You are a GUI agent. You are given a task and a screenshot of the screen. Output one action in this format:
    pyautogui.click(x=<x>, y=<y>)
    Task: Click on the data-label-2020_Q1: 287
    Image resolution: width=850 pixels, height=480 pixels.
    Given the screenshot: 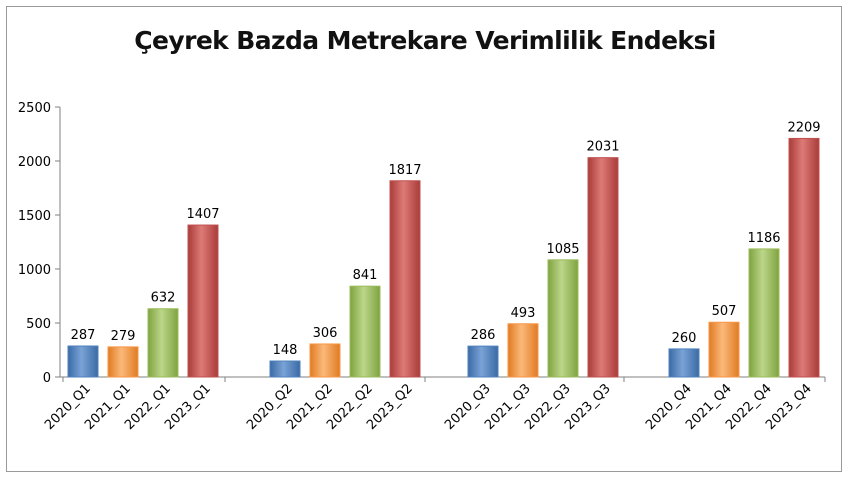 What is the action you would take?
    pyautogui.click(x=83, y=335)
    